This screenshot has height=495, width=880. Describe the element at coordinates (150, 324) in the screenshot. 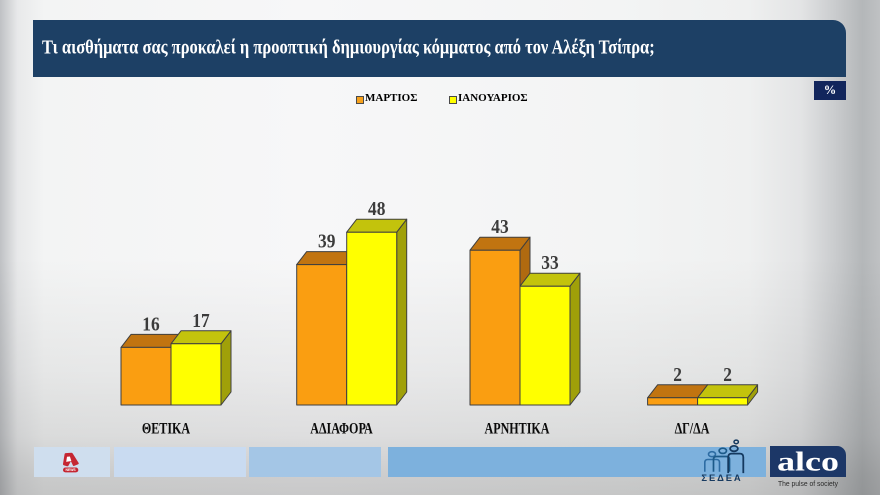

I see `svg-text: 16` at that location.